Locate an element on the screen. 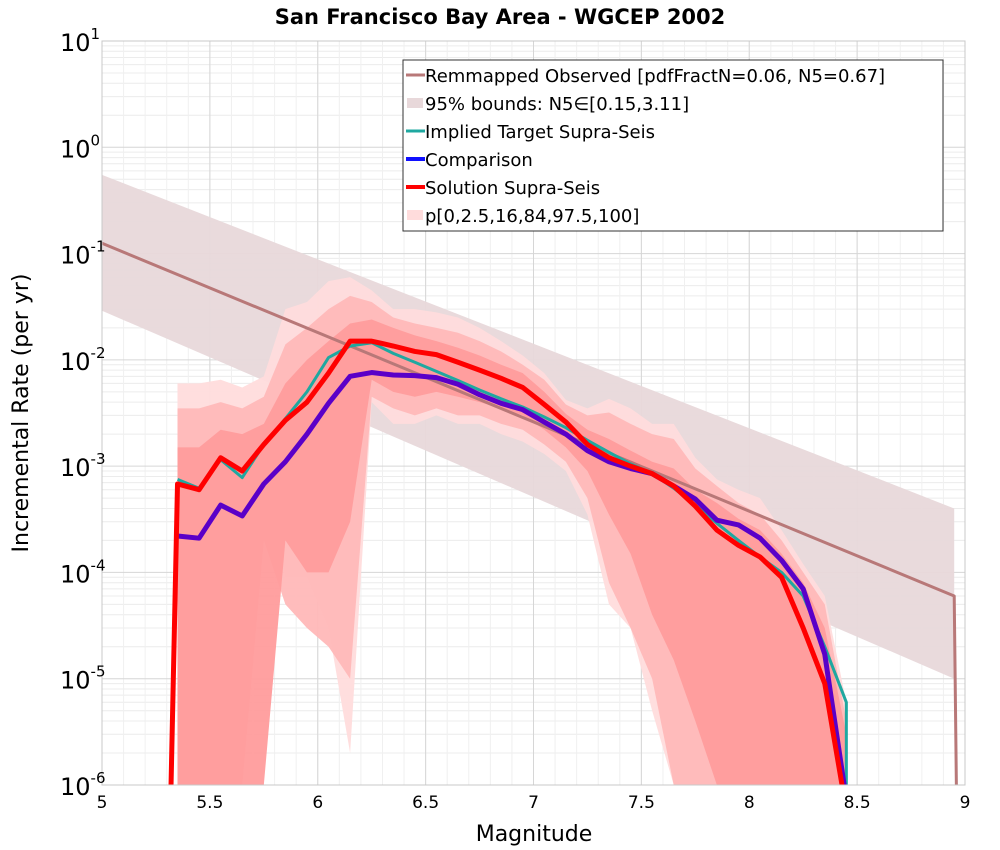 This screenshot has width=1000, height=850. x-tick-label: 5.5 is located at coordinates (209, 803).